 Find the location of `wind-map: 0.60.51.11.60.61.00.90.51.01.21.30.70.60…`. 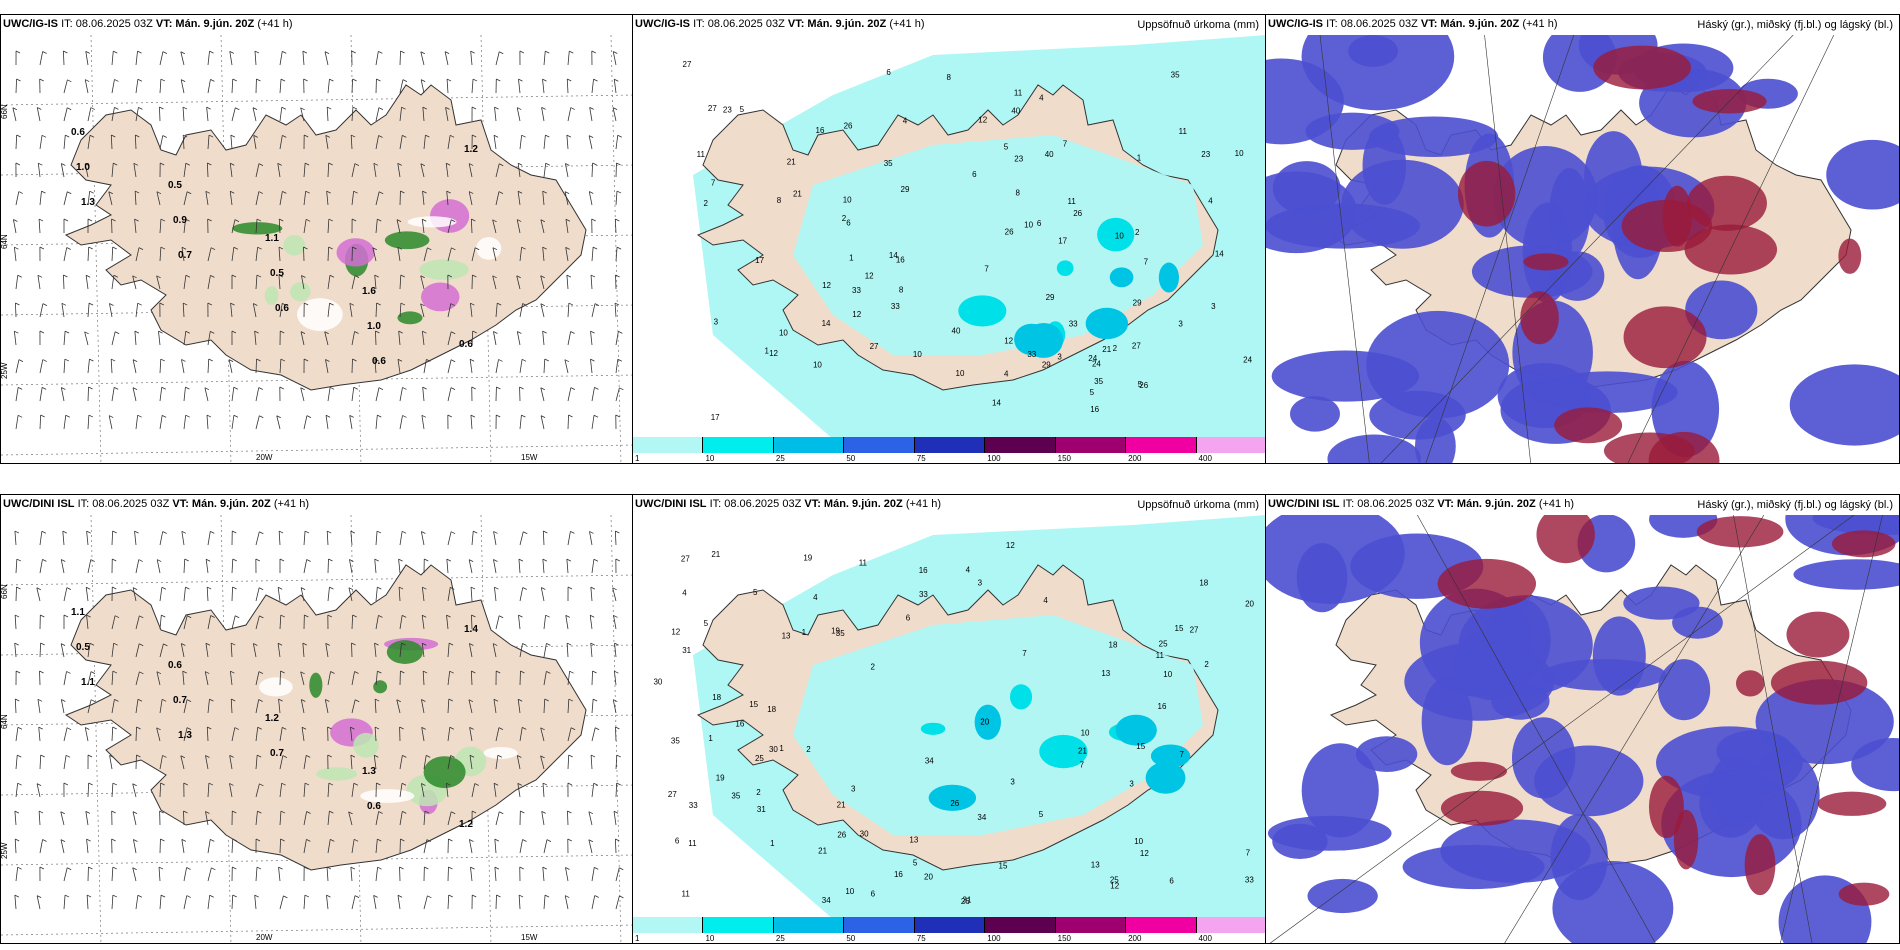

wind-map: 0.60.51.11.60.61.00.90.51.01.21.30.70.60… is located at coordinates (316, 249).